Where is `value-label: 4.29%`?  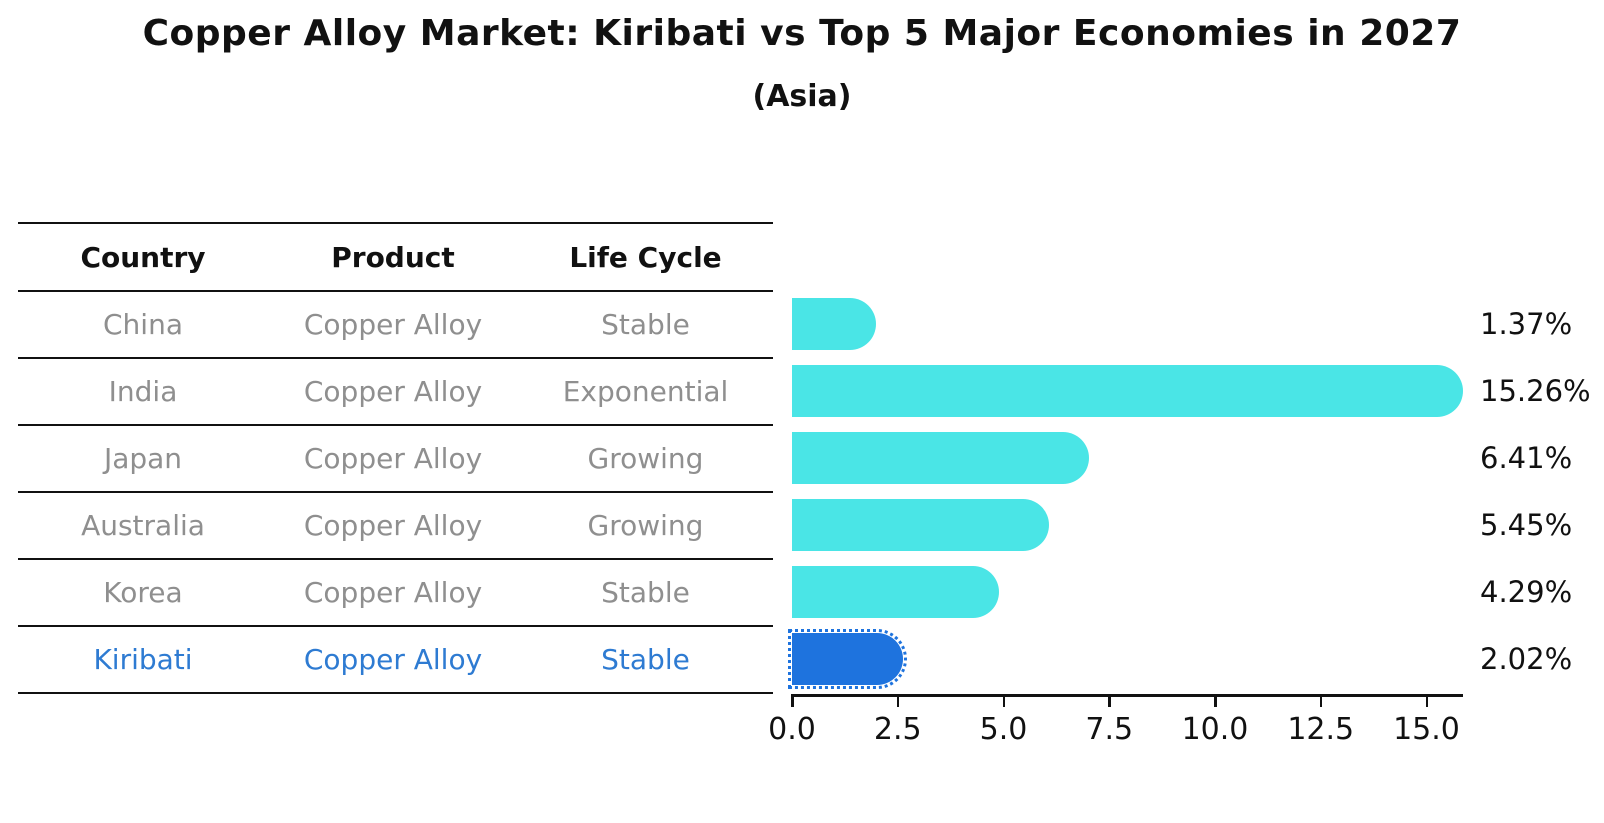 value-label: 4.29% is located at coordinates (1526, 591).